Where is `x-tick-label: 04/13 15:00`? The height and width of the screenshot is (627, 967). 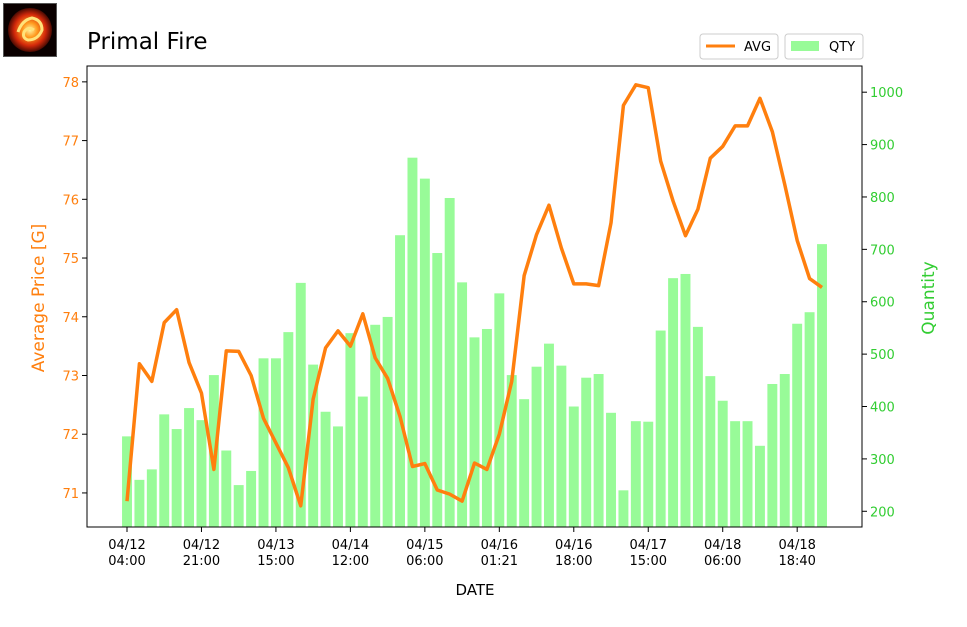 x-tick-label: 04/13 15:00 is located at coordinates (275, 553).